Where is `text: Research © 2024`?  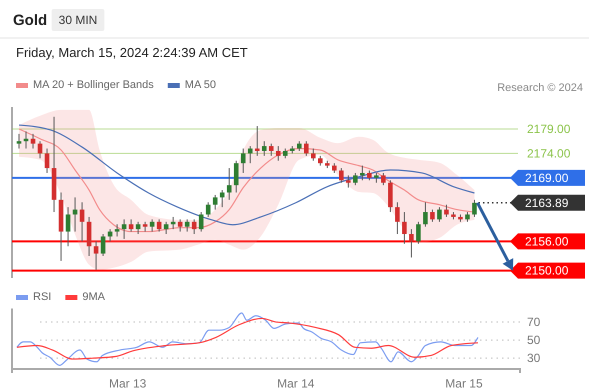 text: Research © 2024 is located at coordinates (540, 88).